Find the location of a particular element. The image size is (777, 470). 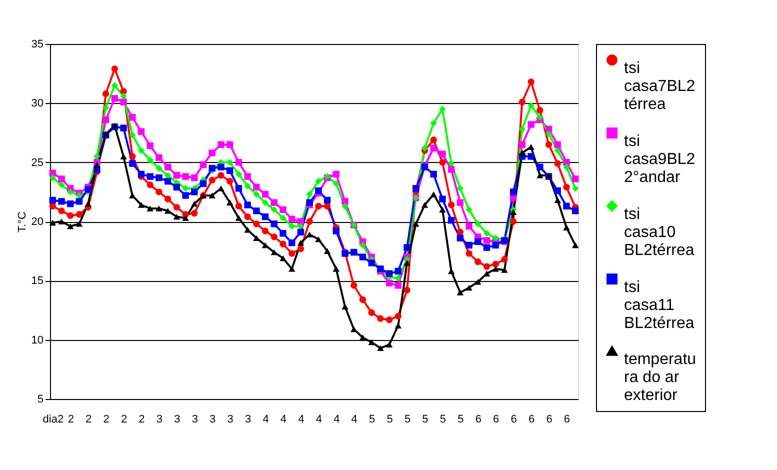

y-tick-label: 15 is located at coordinates (37, 281).